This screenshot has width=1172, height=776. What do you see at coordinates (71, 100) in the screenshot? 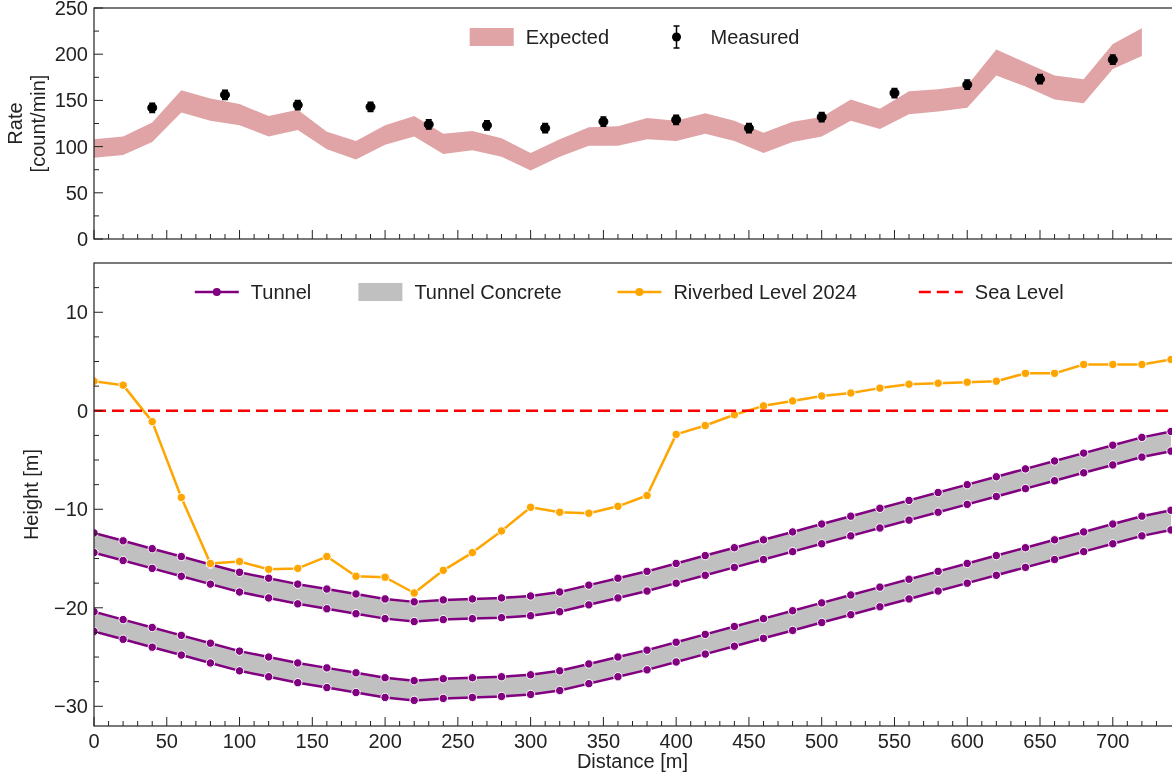
I see `y-tick-label: 150` at bounding box center [71, 100].